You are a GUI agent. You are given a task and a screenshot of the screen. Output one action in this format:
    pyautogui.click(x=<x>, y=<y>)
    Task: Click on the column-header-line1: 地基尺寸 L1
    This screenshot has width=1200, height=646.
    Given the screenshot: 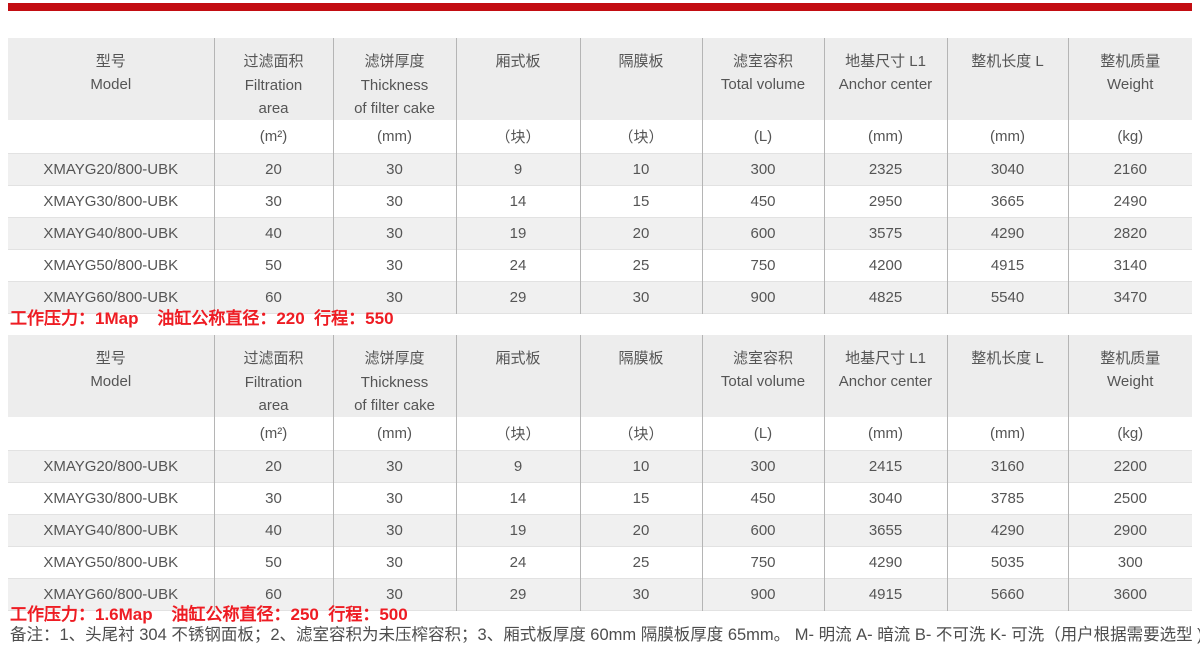 What is the action you would take?
    pyautogui.click(x=885, y=61)
    